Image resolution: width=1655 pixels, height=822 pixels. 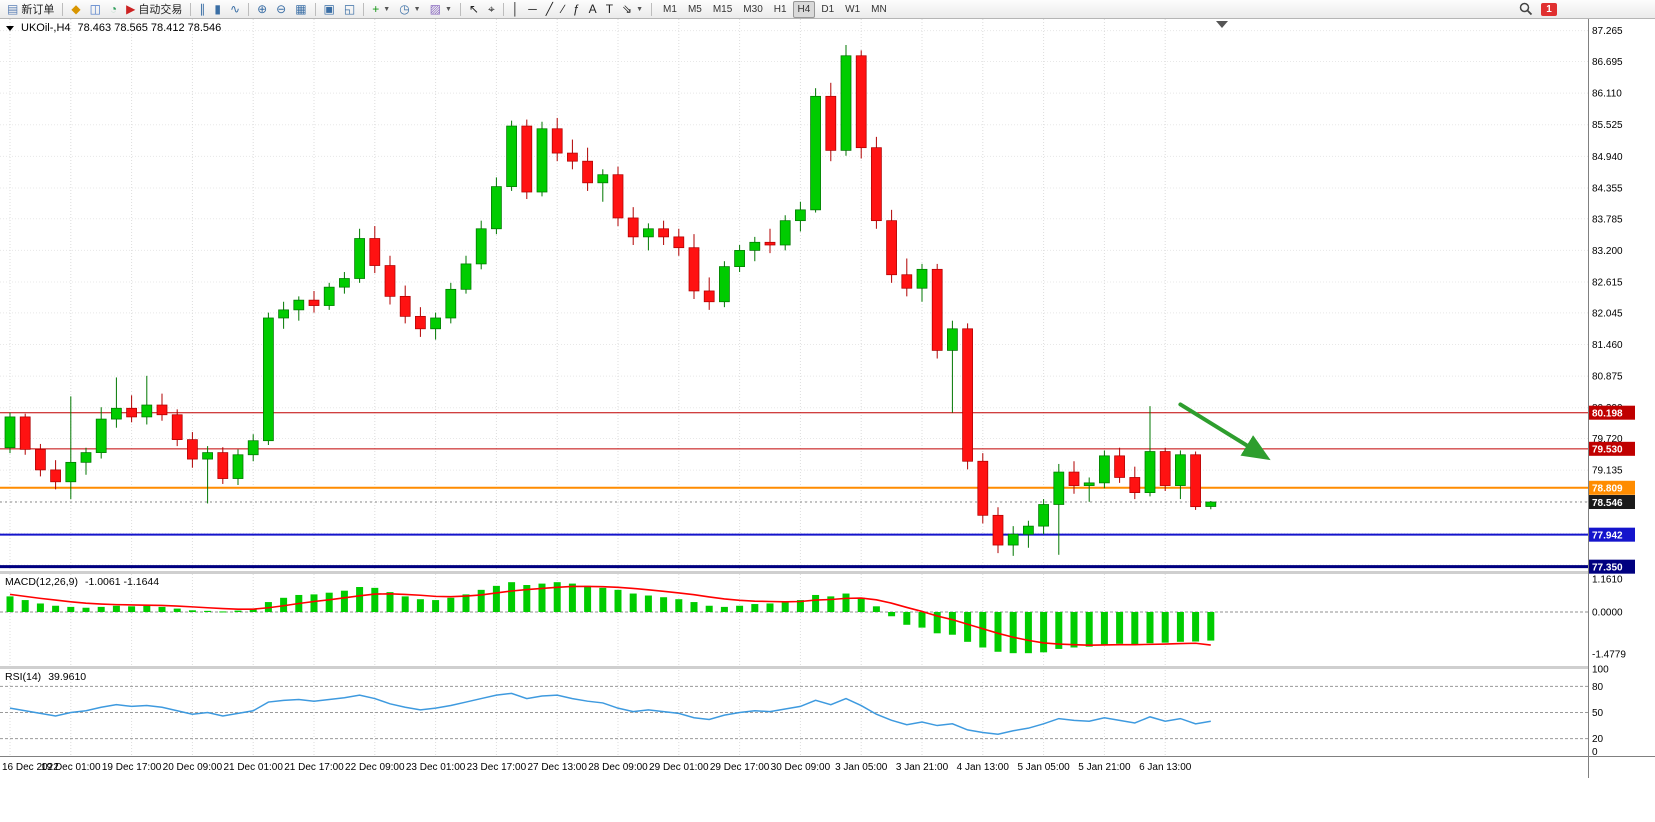 What do you see at coordinates (349, 9) in the screenshot?
I see `chart-shift-icon-button: ◱` at bounding box center [349, 9].